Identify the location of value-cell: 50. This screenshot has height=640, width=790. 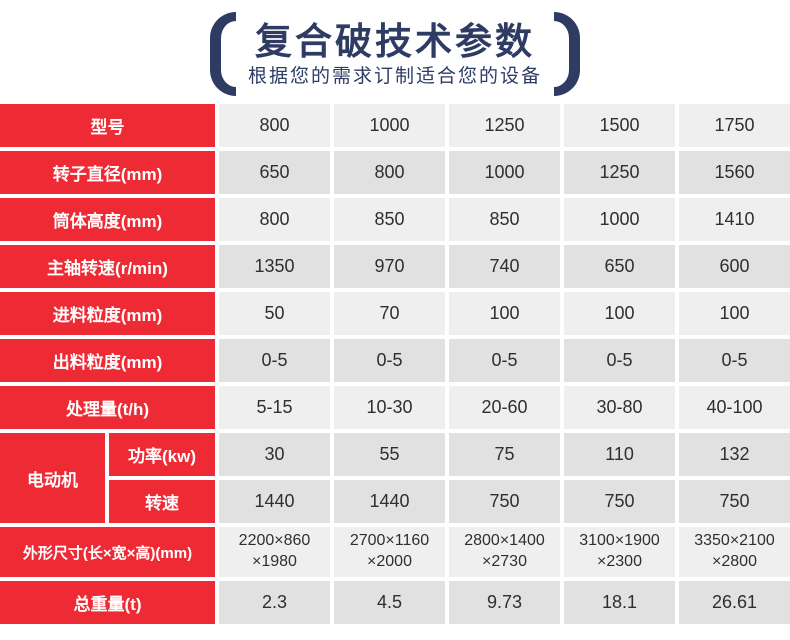
(274, 313).